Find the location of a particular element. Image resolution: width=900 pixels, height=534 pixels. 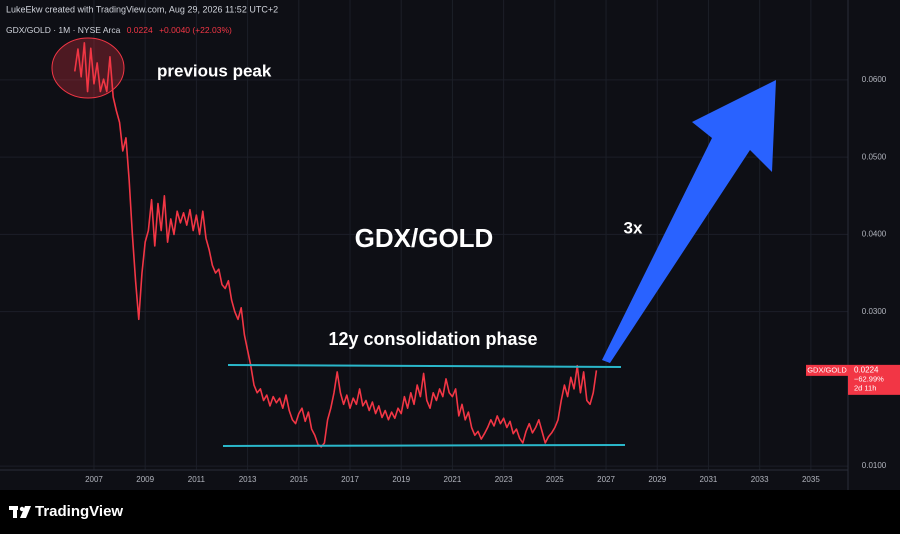

x-tick-label: 2007 is located at coordinates (94, 479).